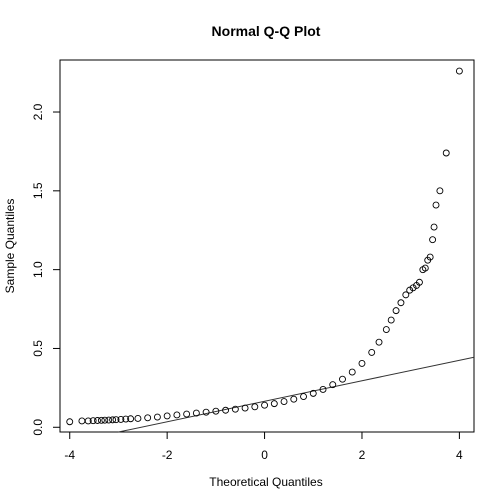 This screenshot has width=504, height=504. Describe the element at coordinates (167, 455) in the screenshot. I see `x-tick-label: -2` at that location.